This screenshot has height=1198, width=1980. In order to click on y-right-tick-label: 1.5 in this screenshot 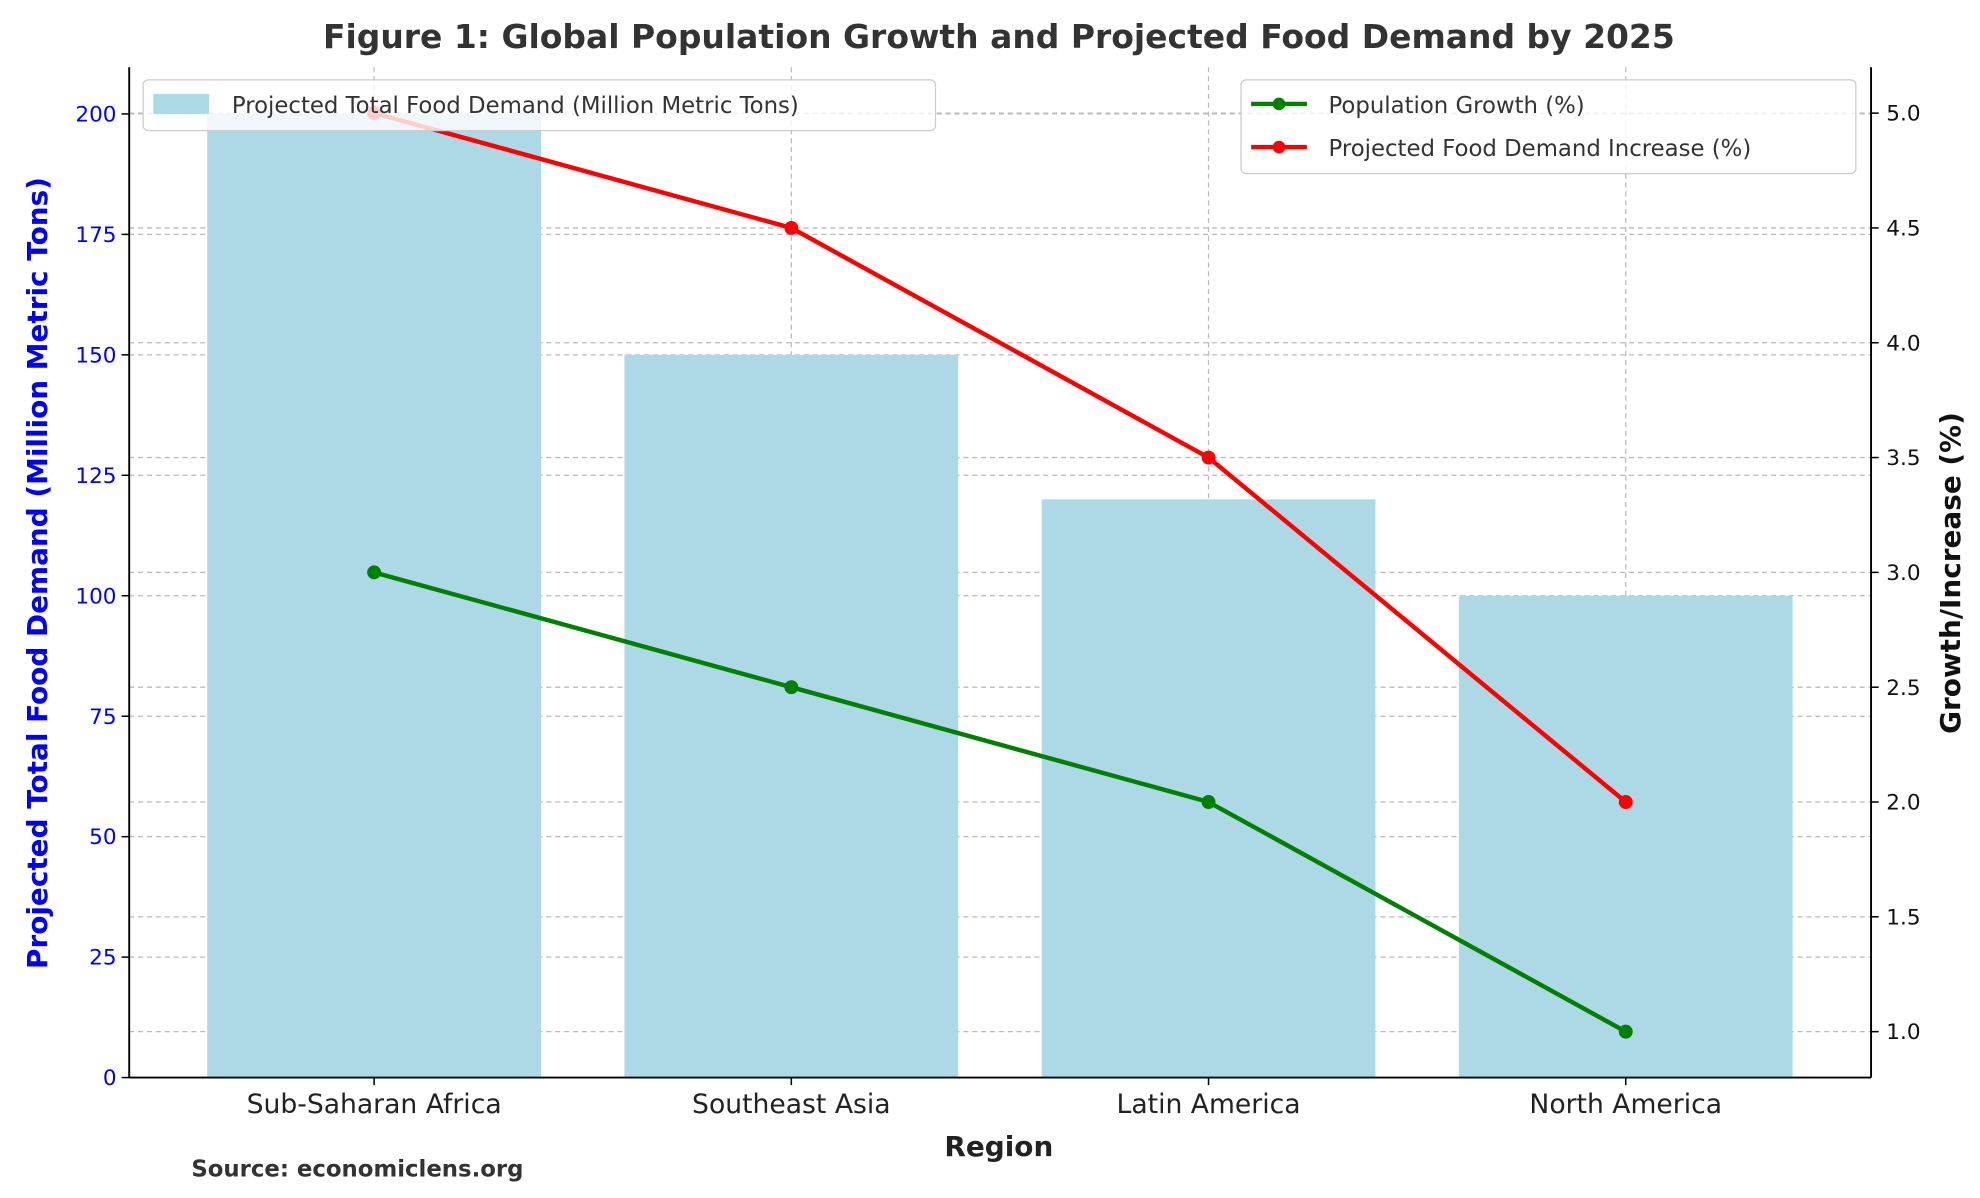, I will do `click(1903, 917)`.